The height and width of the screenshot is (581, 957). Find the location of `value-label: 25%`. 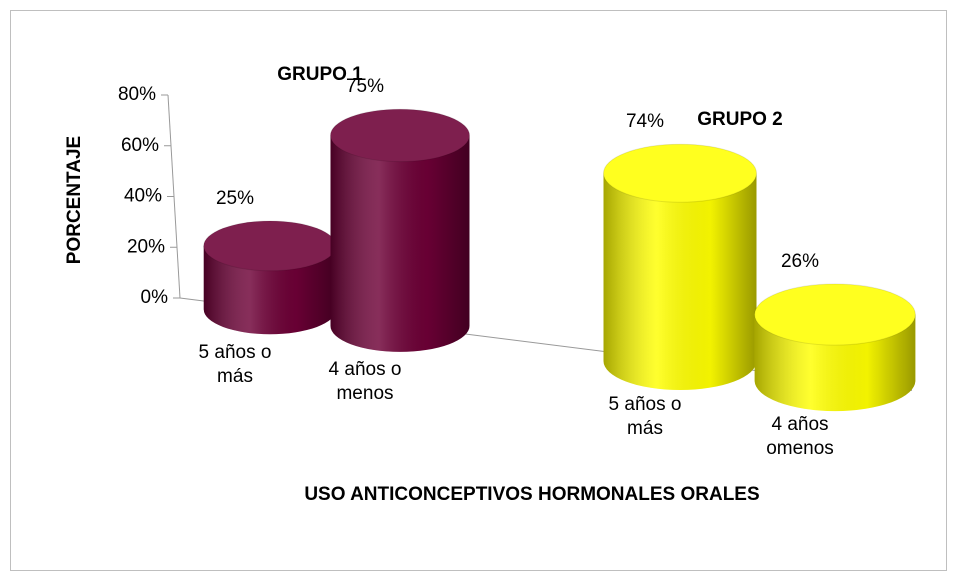

value-label: 25% is located at coordinates (235, 198).